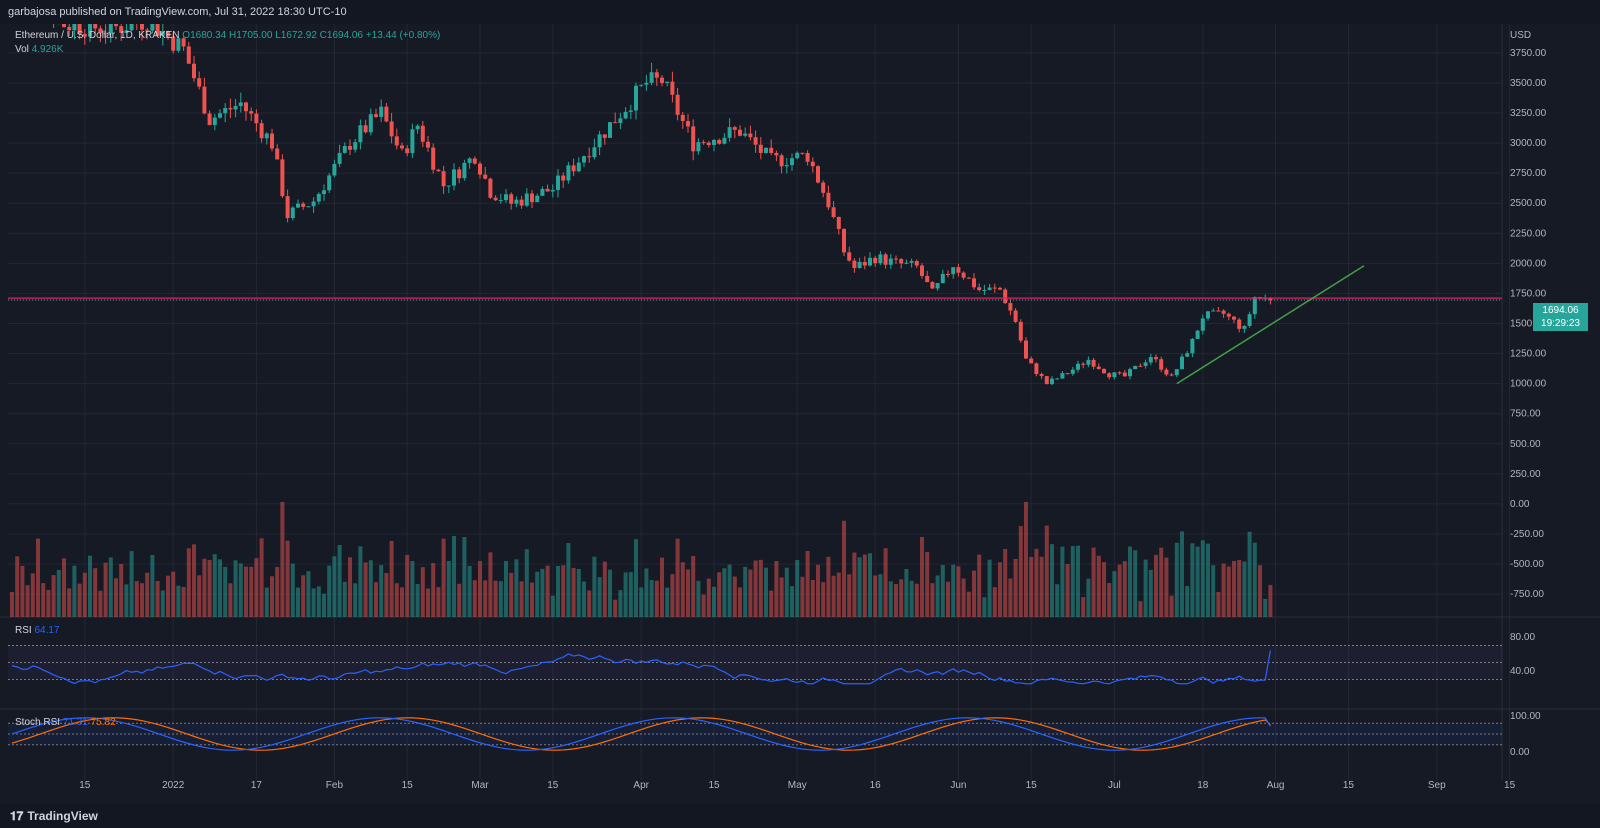  Describe the element at coordinates (173, 785) in the screenshot. I see `x-tick-label: 2022` at that location.